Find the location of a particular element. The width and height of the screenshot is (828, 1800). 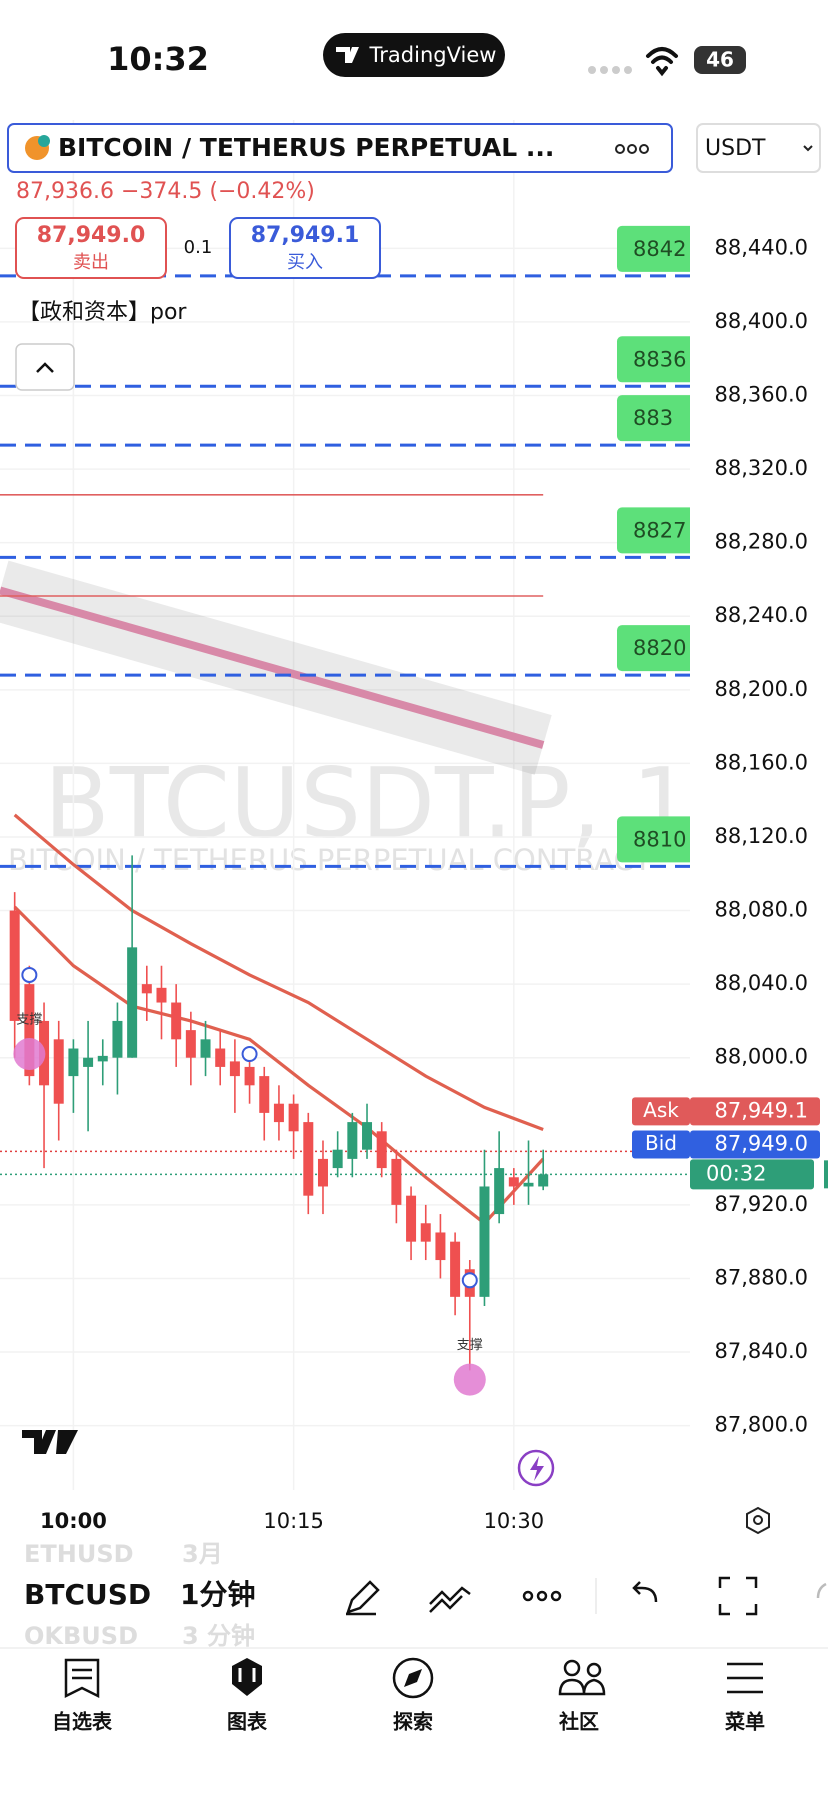

lightning-button is located at coordinates (536, 1468).